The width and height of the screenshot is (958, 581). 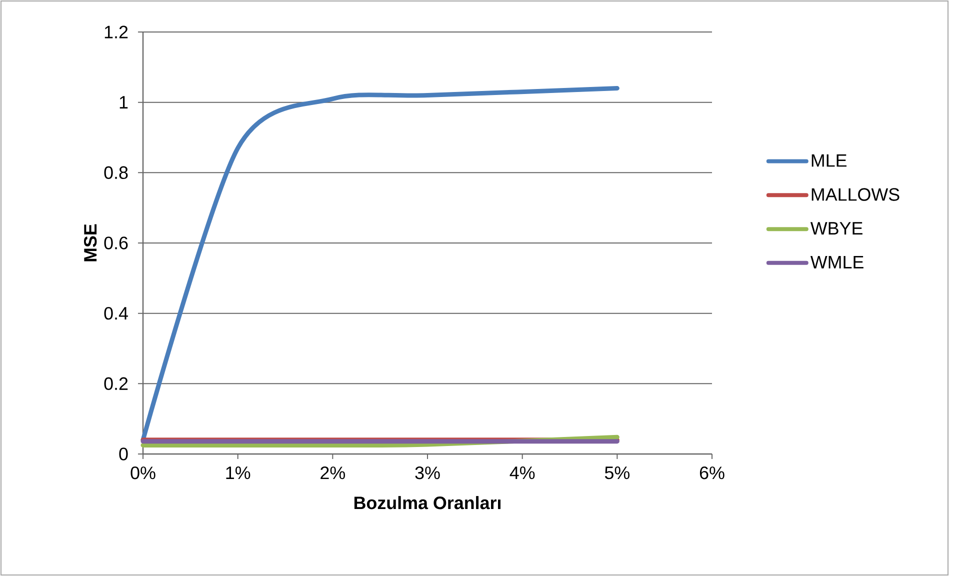 What do you see at coordinates (143, 473) in the screenshot?
I see `x-tick-label: 0%` at bounding box center [143, 473].